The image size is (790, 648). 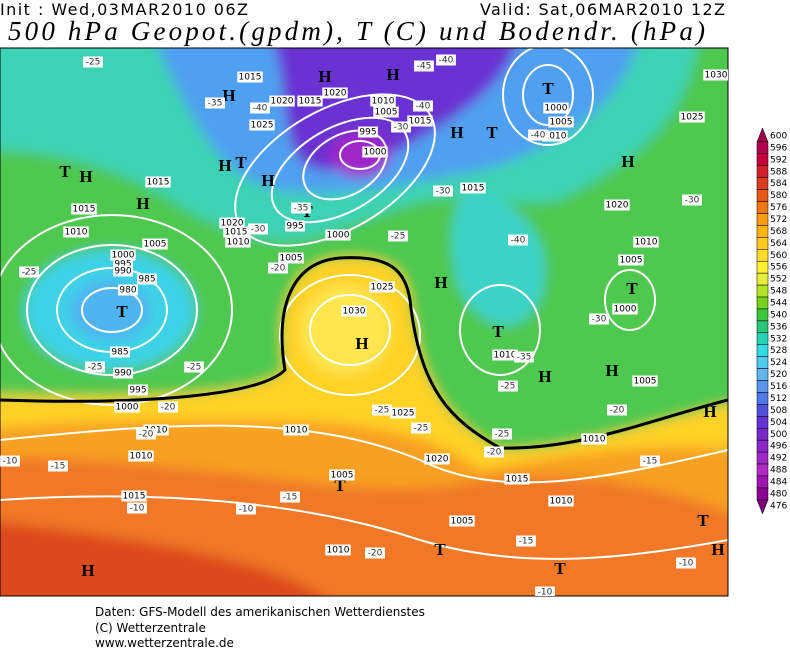 I want to click on isotherm-label: -35, so click(x=524, y=358).